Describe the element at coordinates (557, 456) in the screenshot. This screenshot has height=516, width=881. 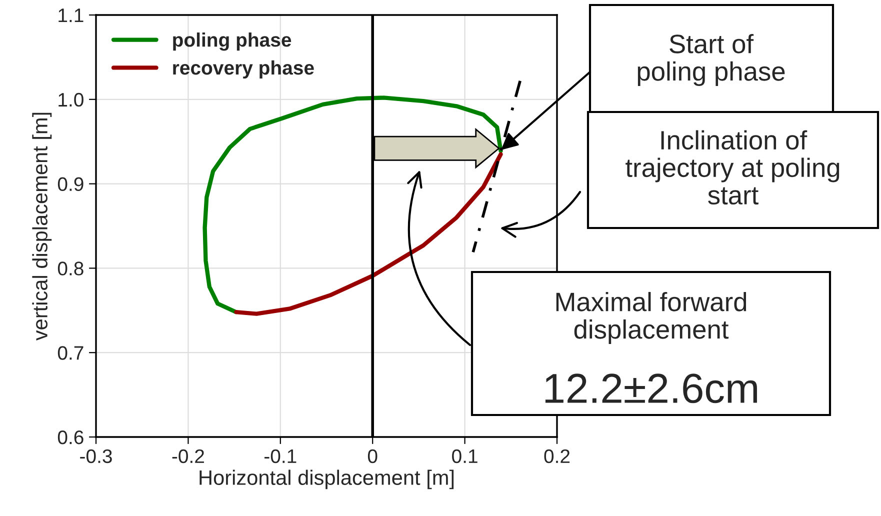
I see `x-tick-label: 0.2` at that location.